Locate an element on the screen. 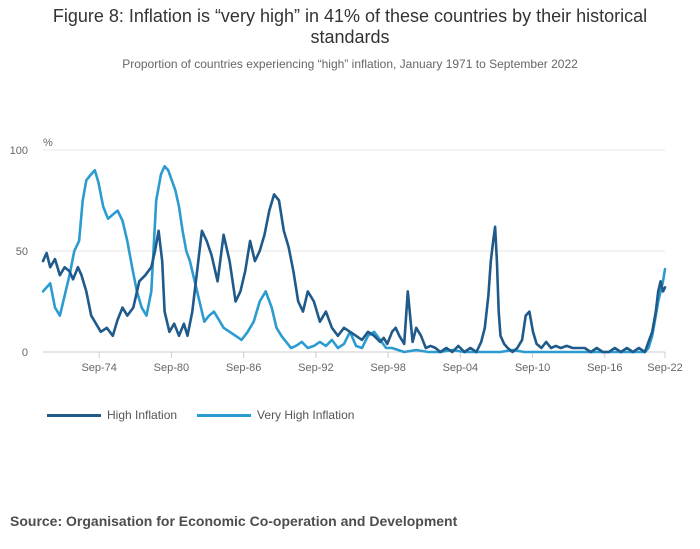  legend-item-very-high-inflation: Very High Inflation is located at coordinates (275, 415).